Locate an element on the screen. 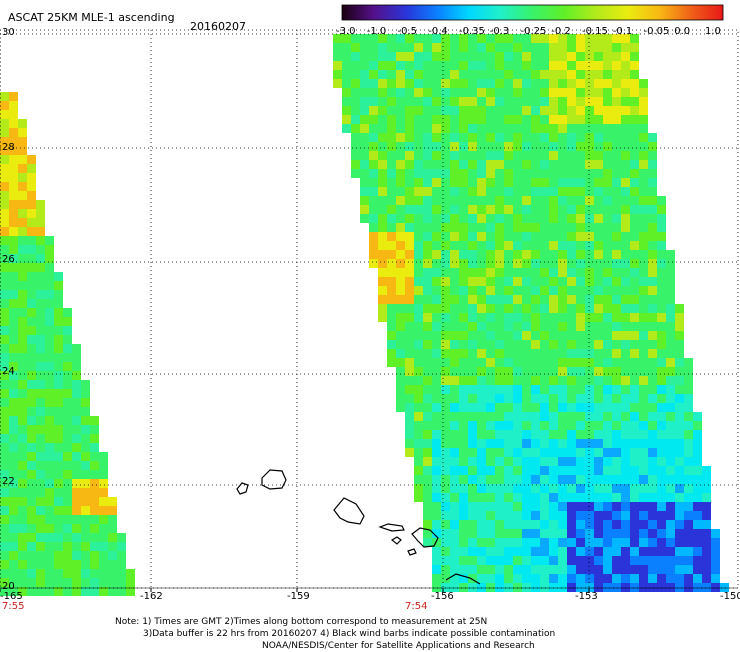  colorbar is located at coordinates (532, 12).